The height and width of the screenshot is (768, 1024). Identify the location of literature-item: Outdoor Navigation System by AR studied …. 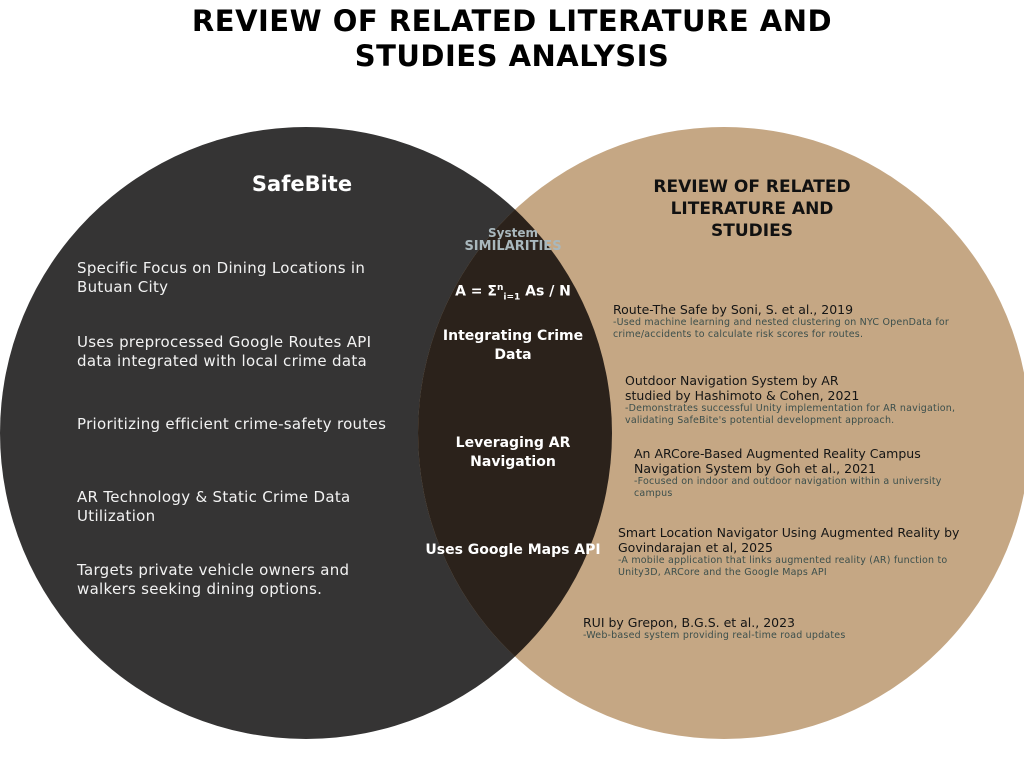
(750, 388).